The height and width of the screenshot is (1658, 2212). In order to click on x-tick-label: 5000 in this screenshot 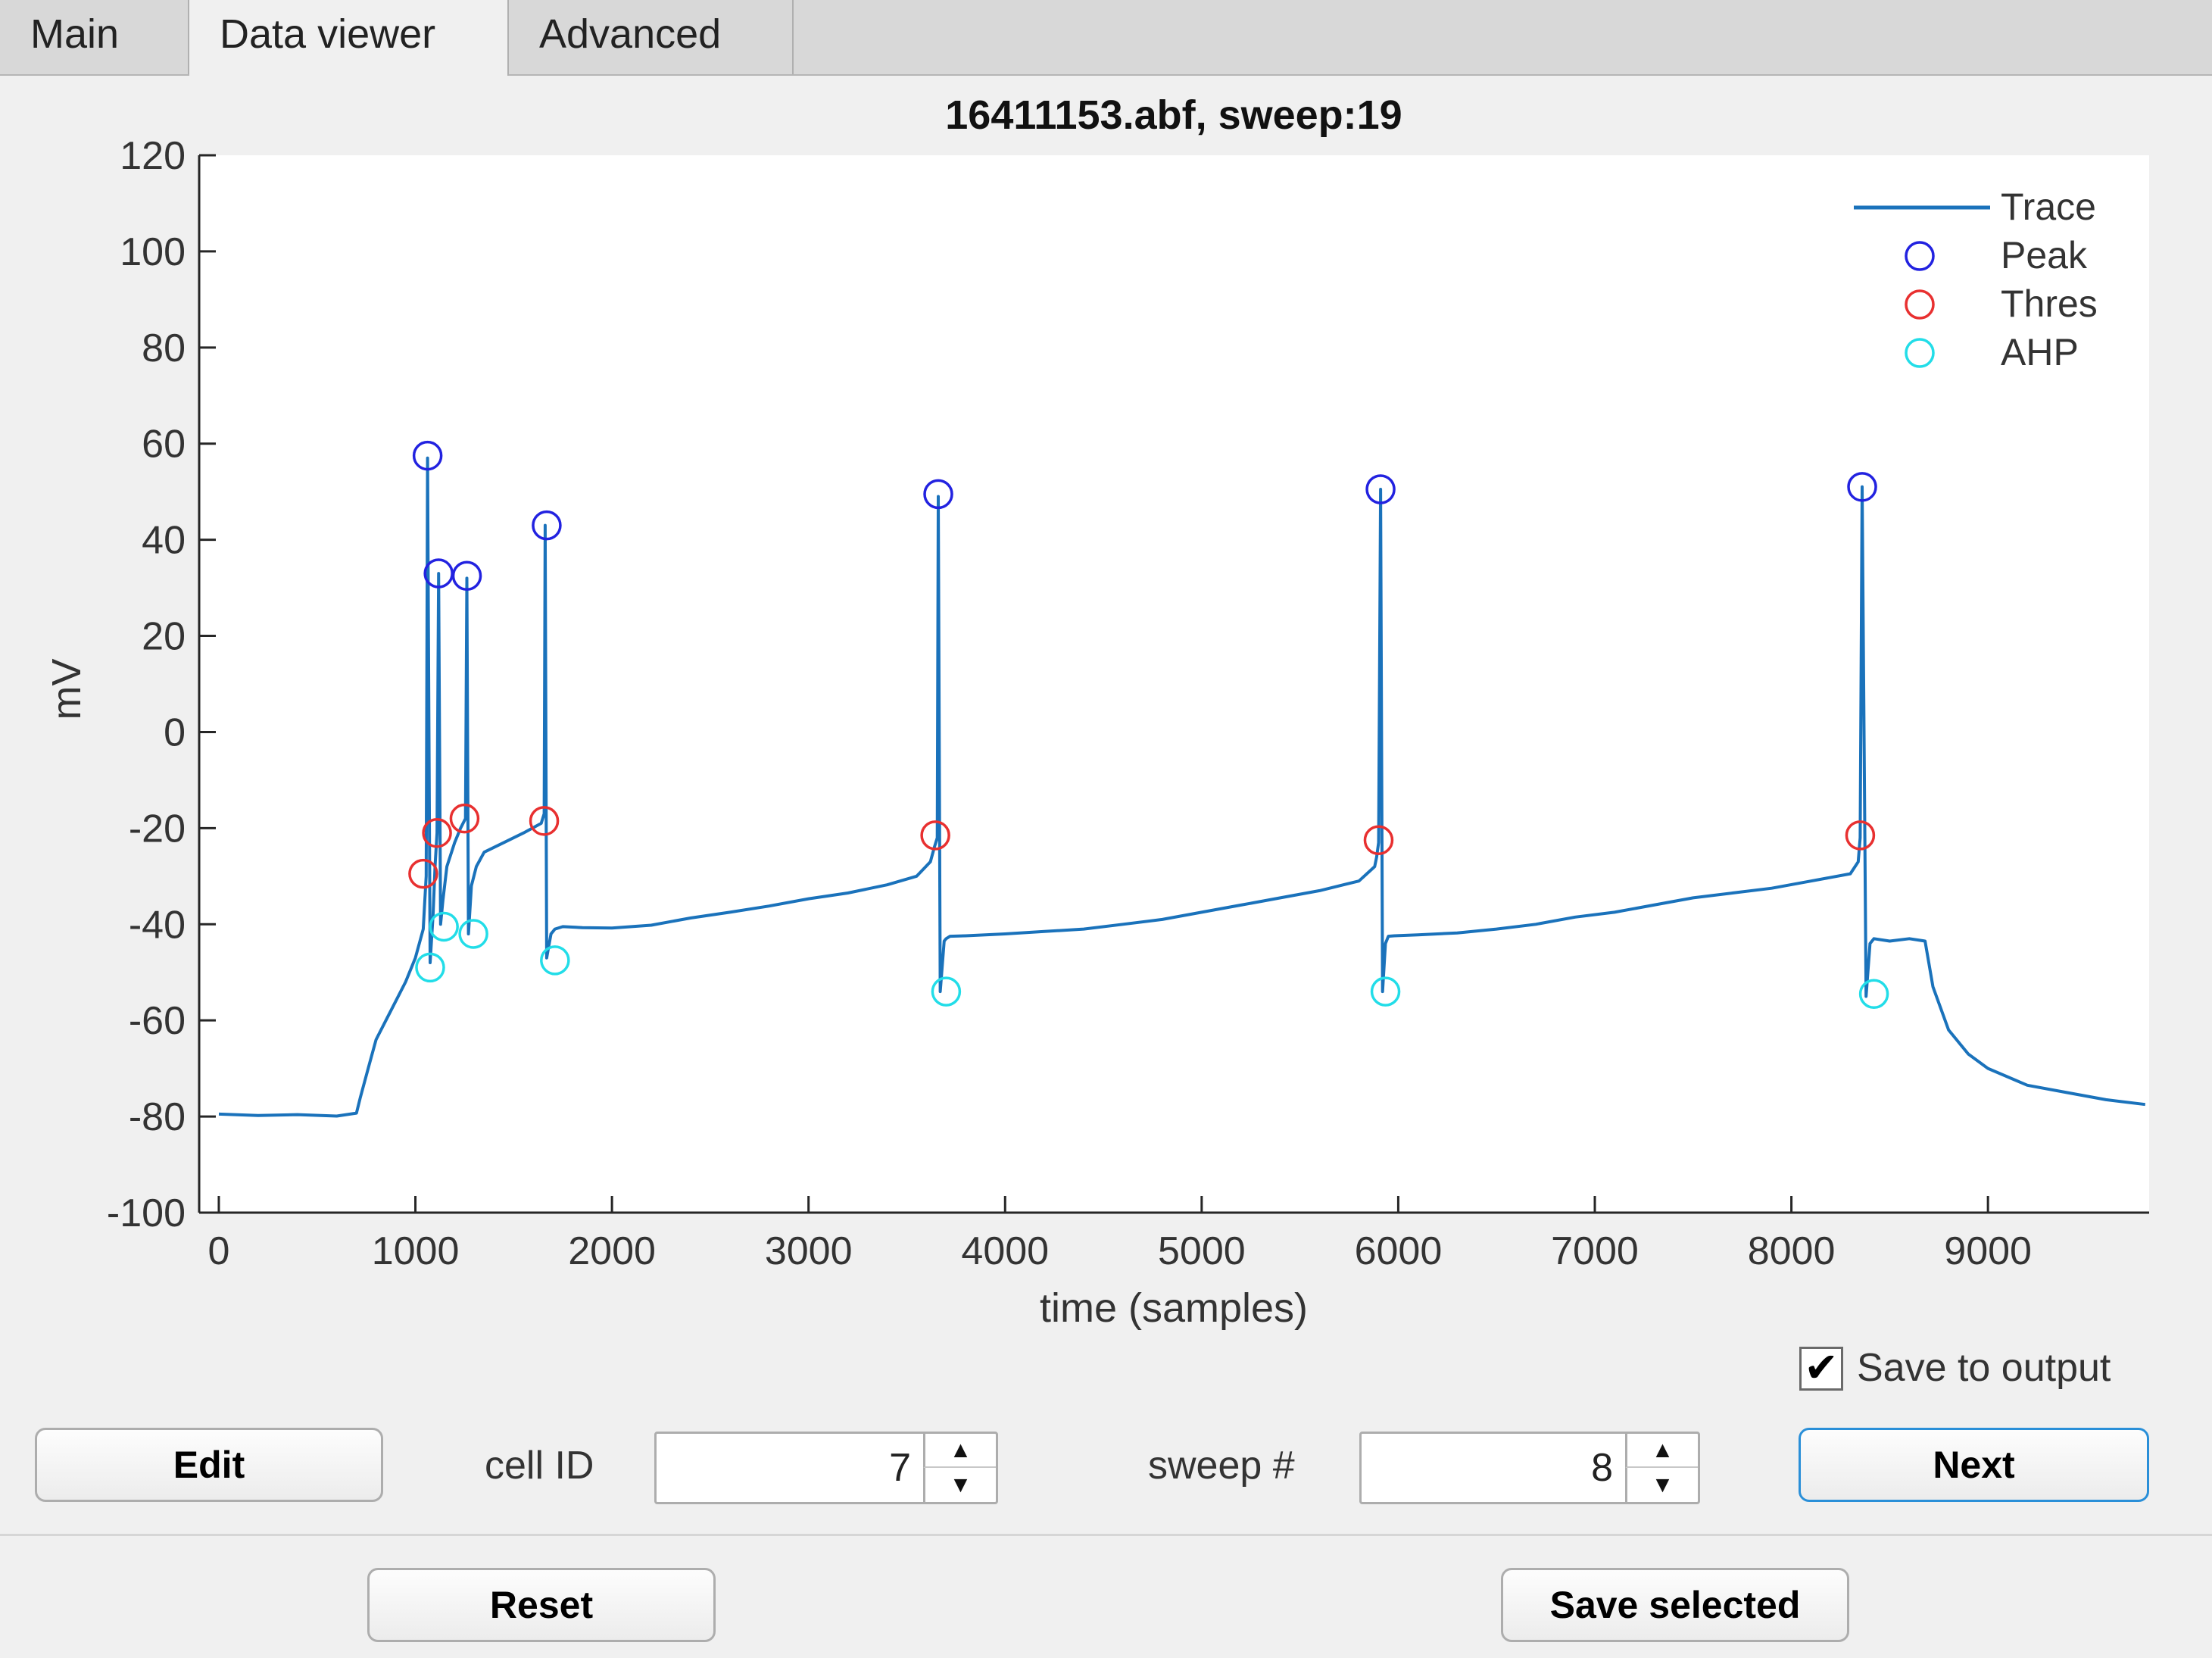, I will do `click(1202, 1251)`.